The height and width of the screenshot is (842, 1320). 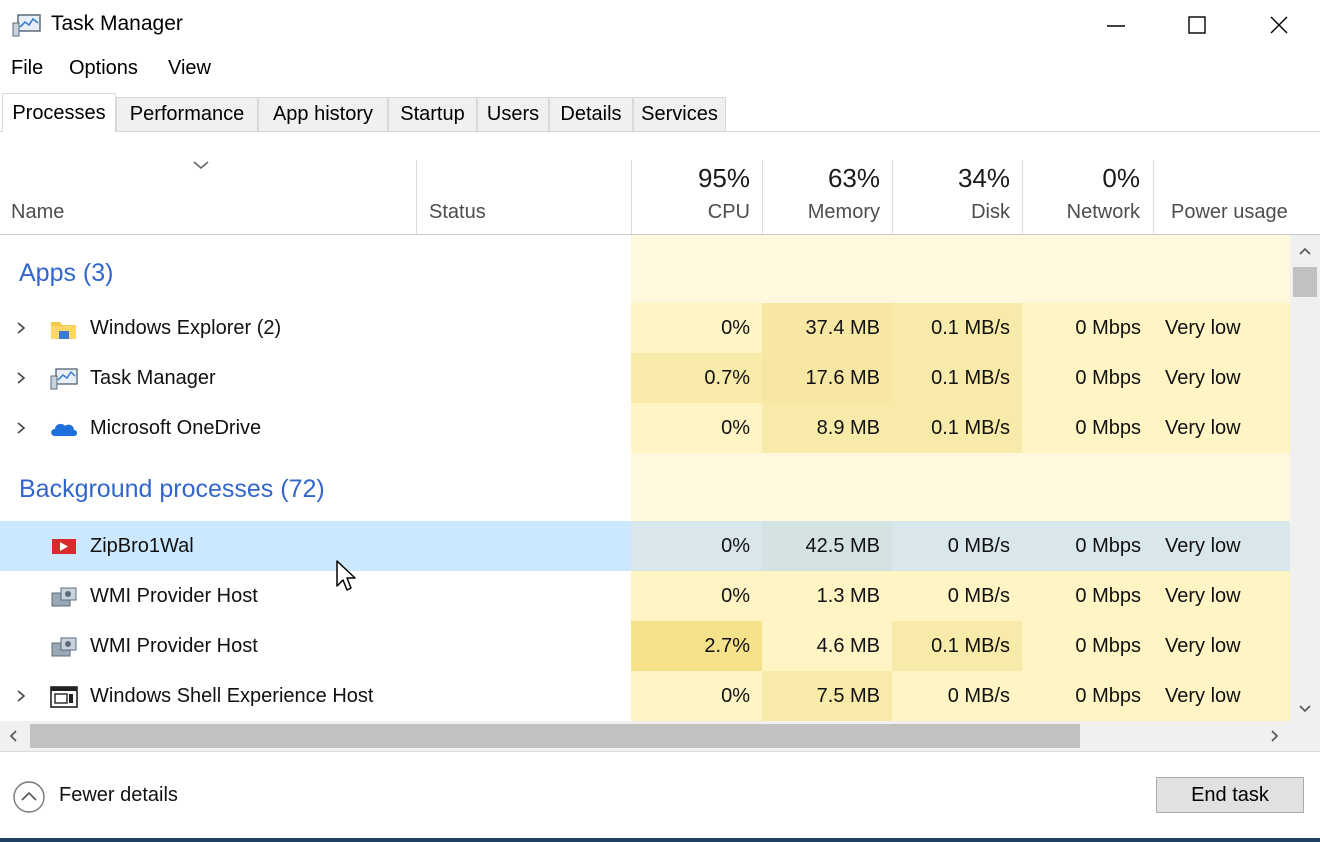 I want to click on horizontal-scroll-thumb, so click(x=555, y=736).